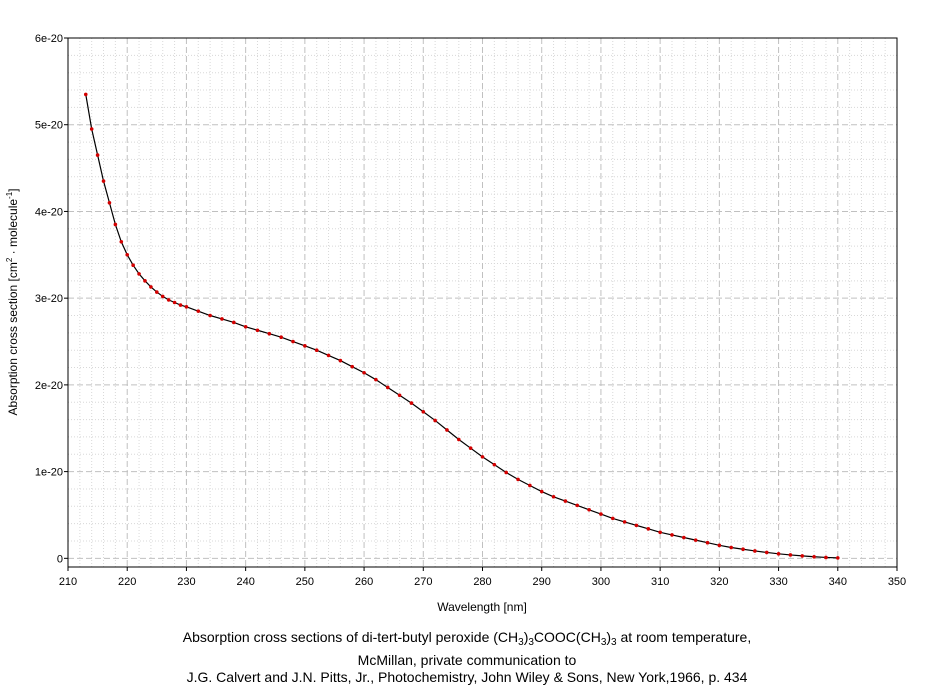  Describe the element at coordinates (49, 39) in the screenshot. I see `y-tick-label: 6e-20` at that location.